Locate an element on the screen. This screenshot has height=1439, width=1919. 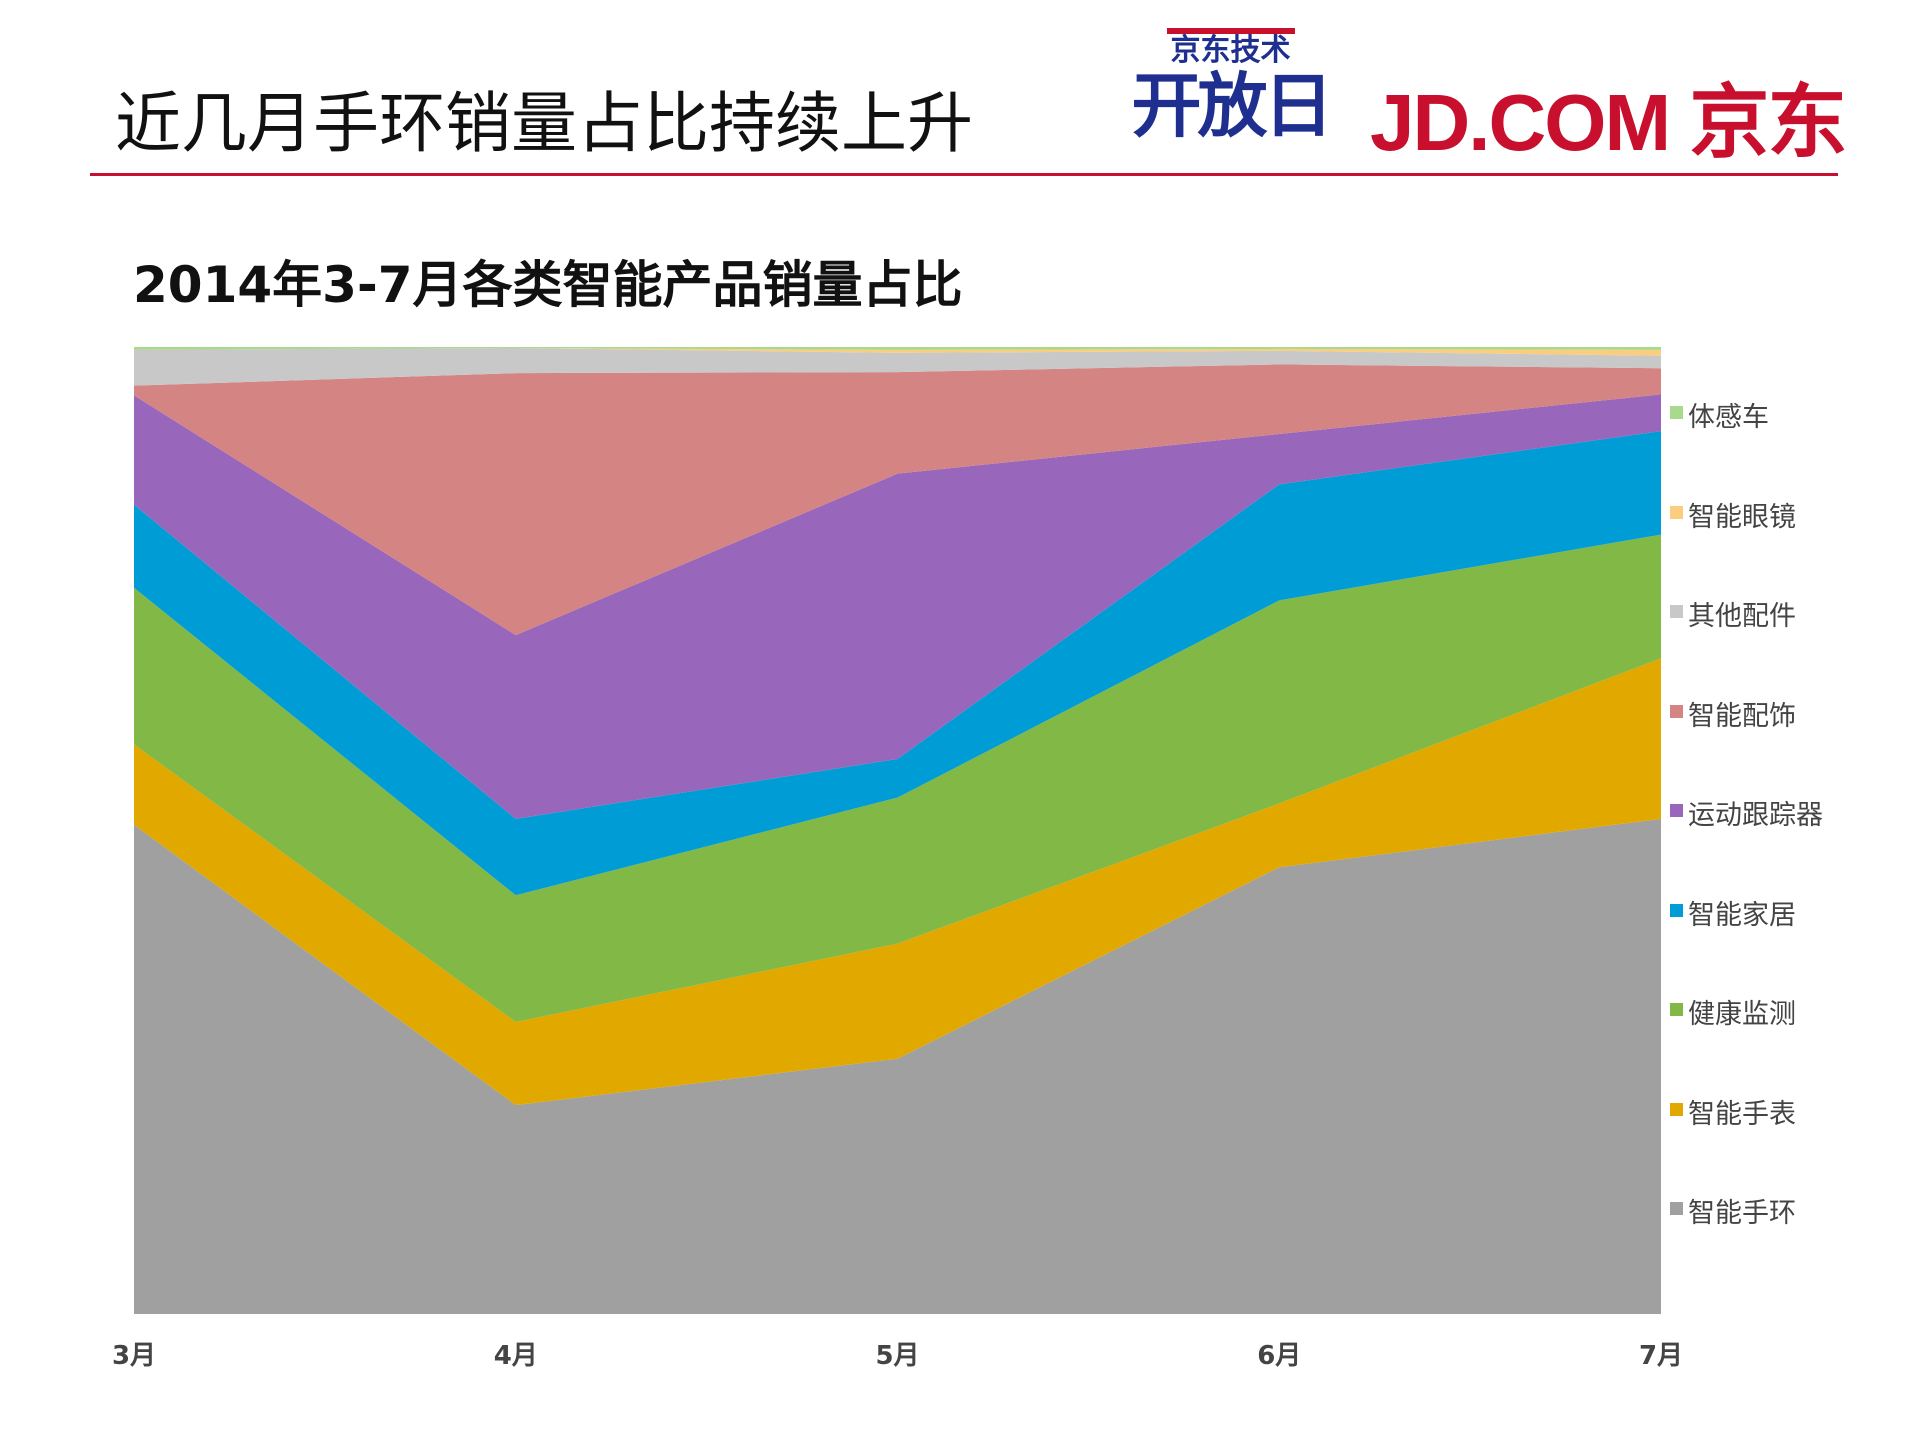
legend-item: 运动跟踪器 is located at coordinates (1746, 843).